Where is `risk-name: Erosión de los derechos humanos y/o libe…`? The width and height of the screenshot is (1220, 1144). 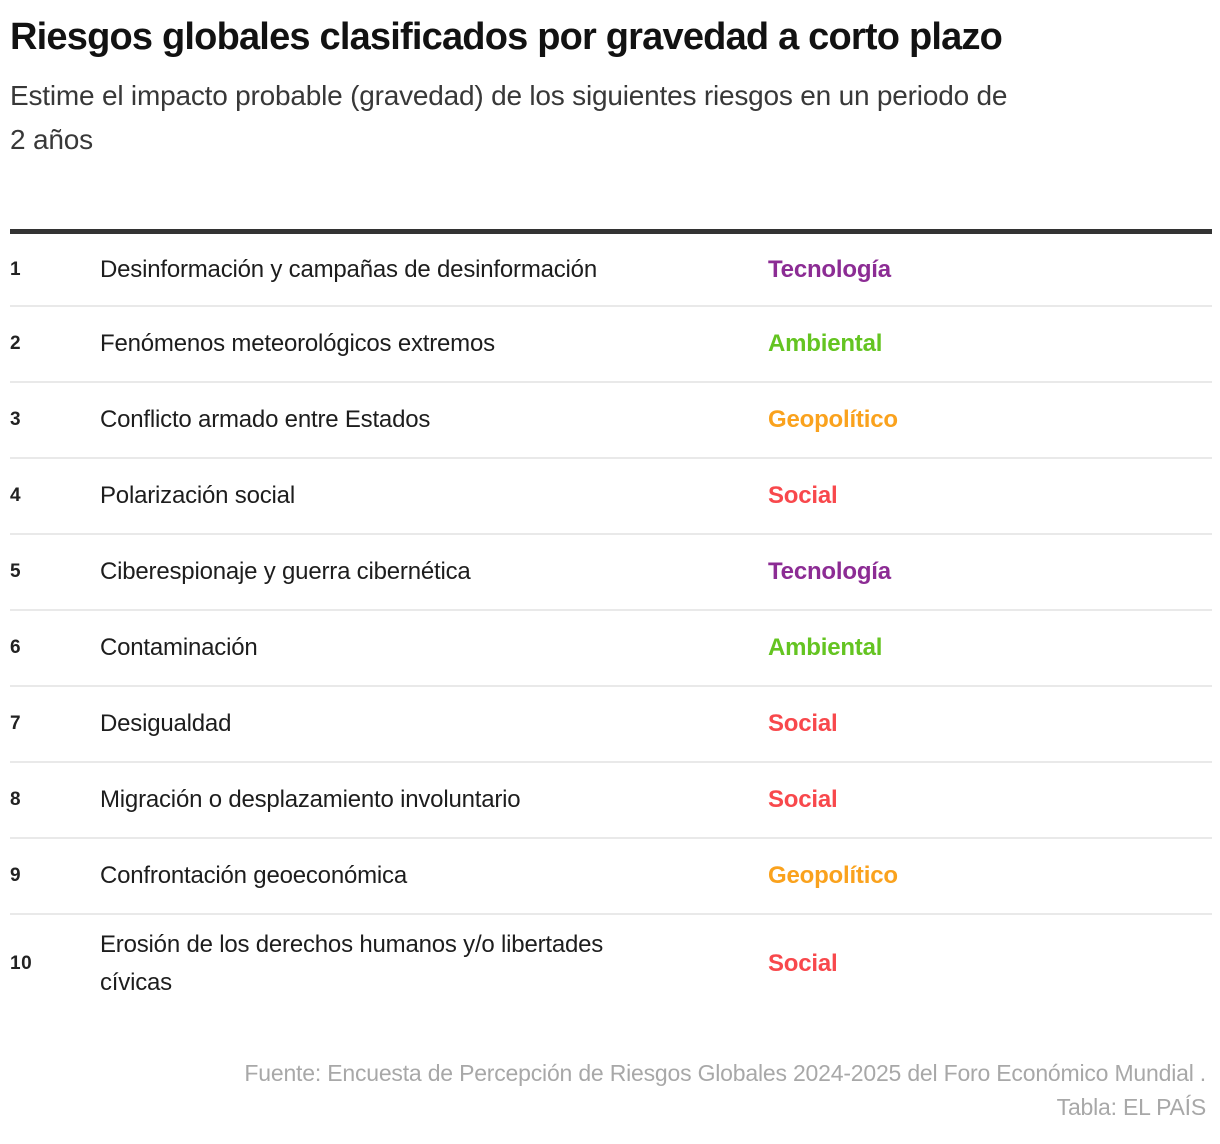
risk-name: Erosión de los derechos humanos y/o libe… is located at coordinates (352, 963).